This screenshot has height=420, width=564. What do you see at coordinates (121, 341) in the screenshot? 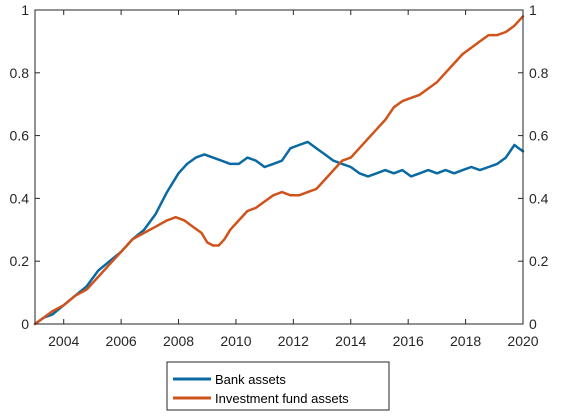
I see `x-tick-label: 2006` at bounding box center [121, 341].